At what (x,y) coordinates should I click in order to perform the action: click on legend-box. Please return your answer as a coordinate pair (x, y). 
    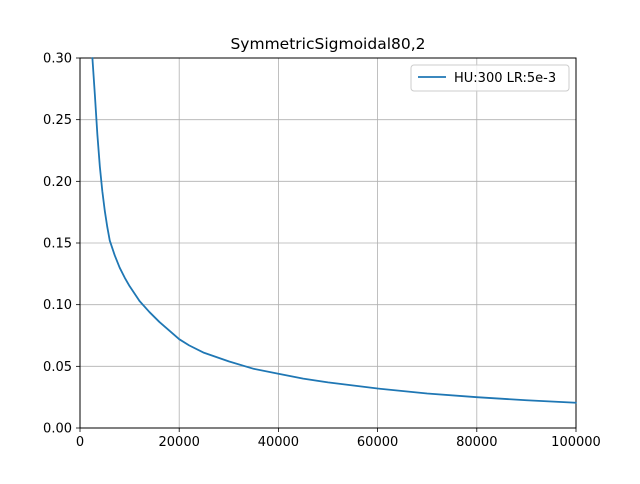
    Looking at the image, I should click on (490, 78).